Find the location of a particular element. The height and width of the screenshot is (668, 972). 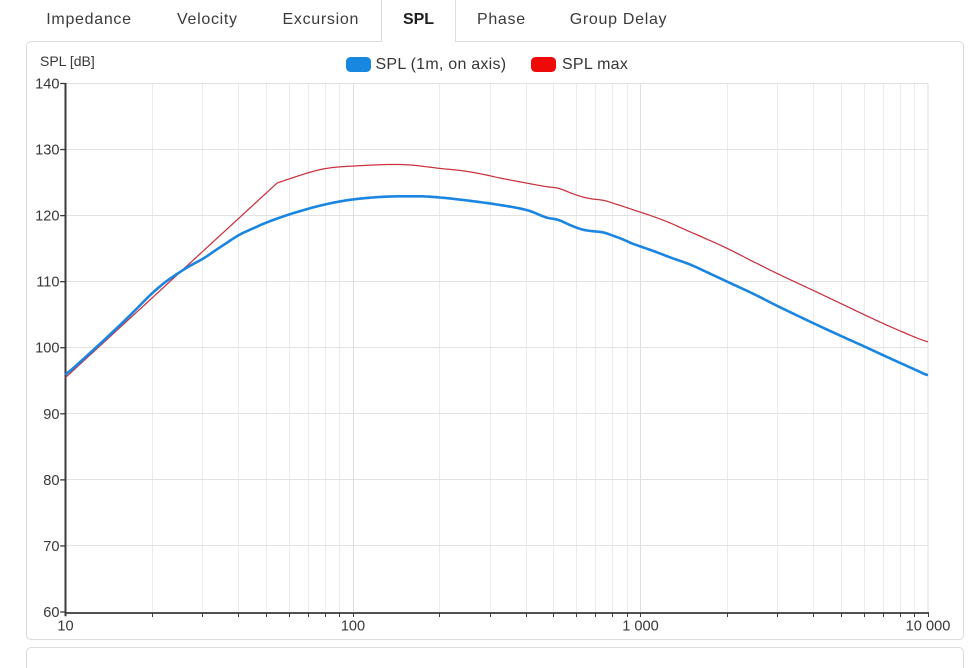

svg-text: SPL [dB] is located at coordinates (67, 61).